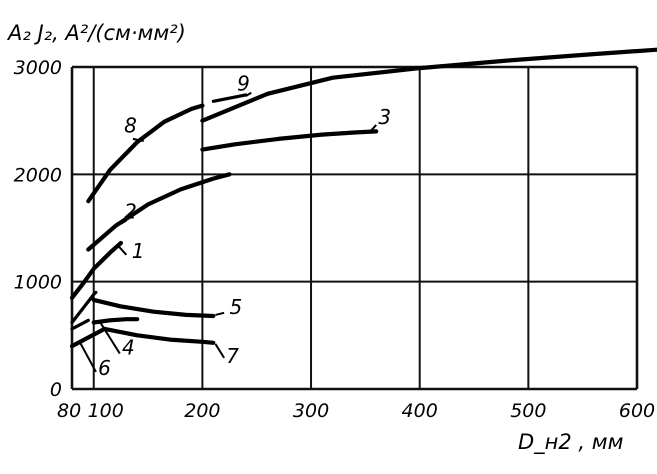 The width and height of the screenshot is (657, 474). What do you see at coordinates (571, 442) in the screenshot?
I see `x-axis-title: D_н2 , мм` at bounding box center [571, 442].